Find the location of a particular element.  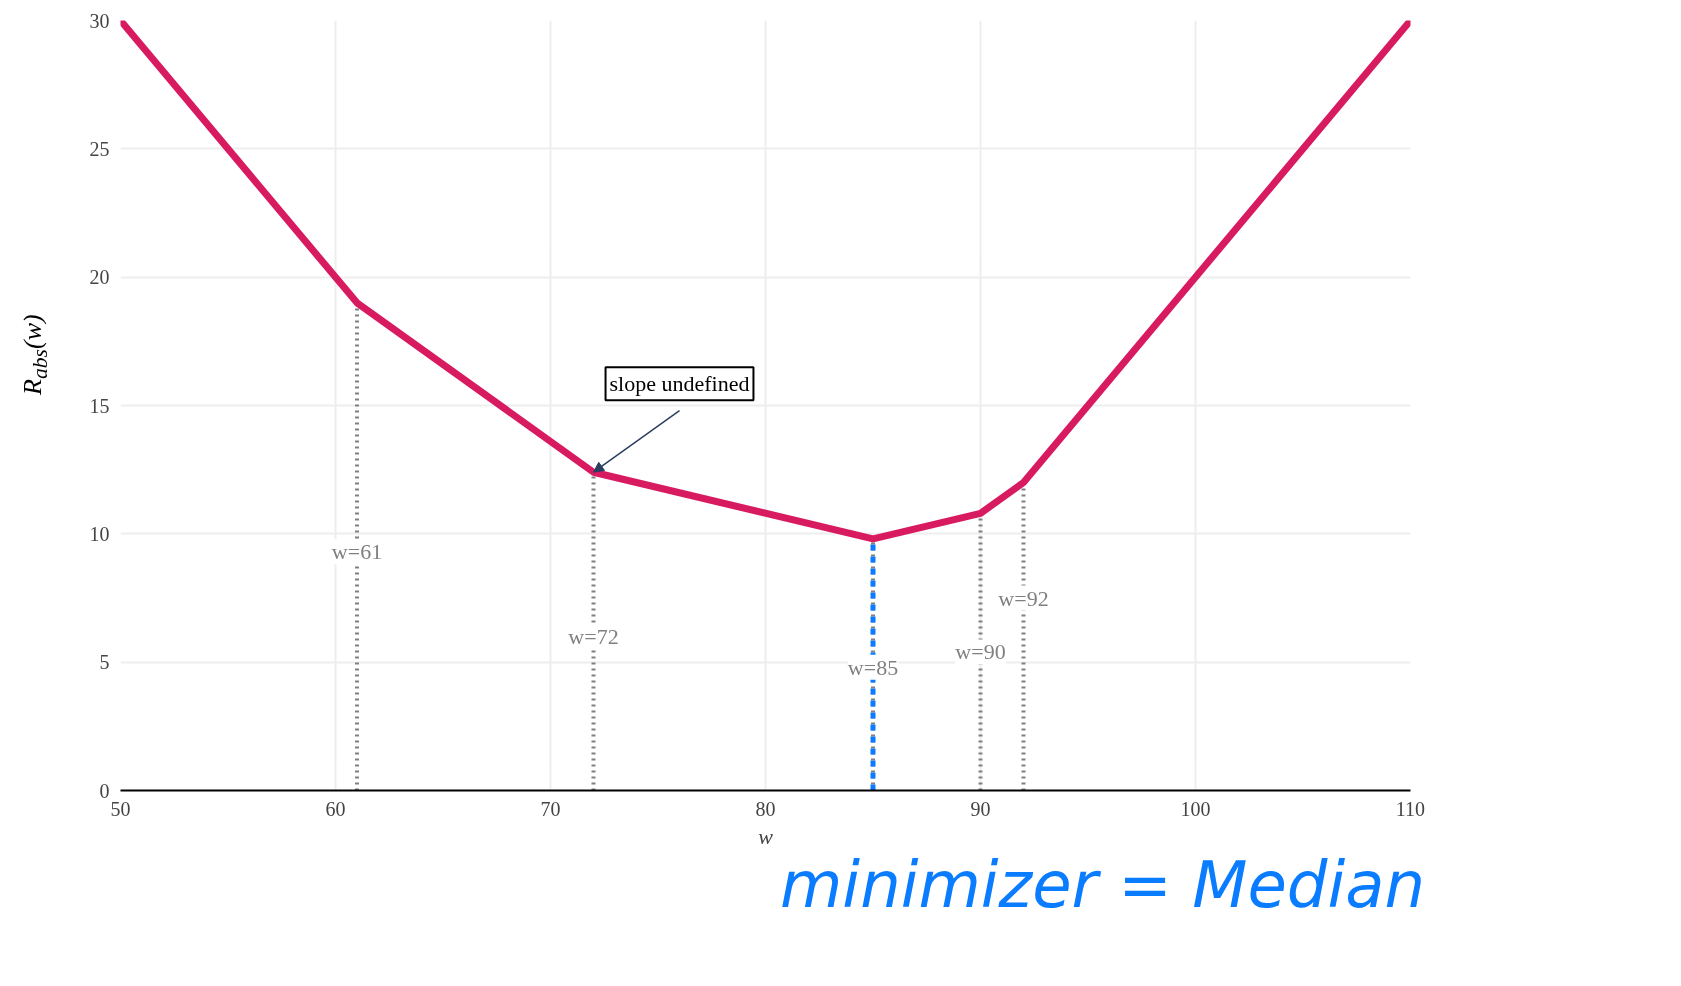

y-tick-label: 30 is located at coordinates (99, 20).